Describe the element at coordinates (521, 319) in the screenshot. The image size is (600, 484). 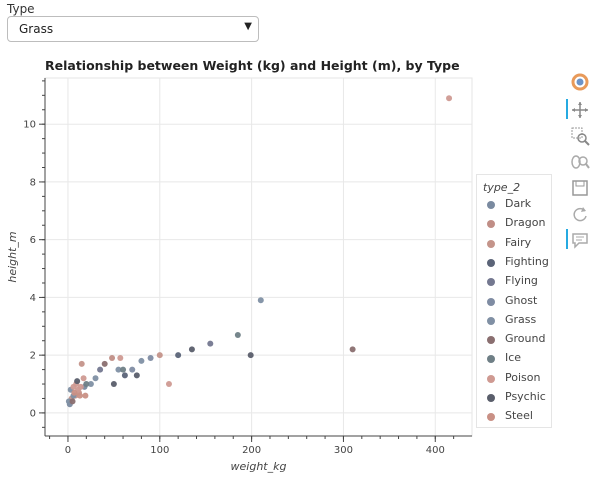
I see `legend-label: Grass` at that location.